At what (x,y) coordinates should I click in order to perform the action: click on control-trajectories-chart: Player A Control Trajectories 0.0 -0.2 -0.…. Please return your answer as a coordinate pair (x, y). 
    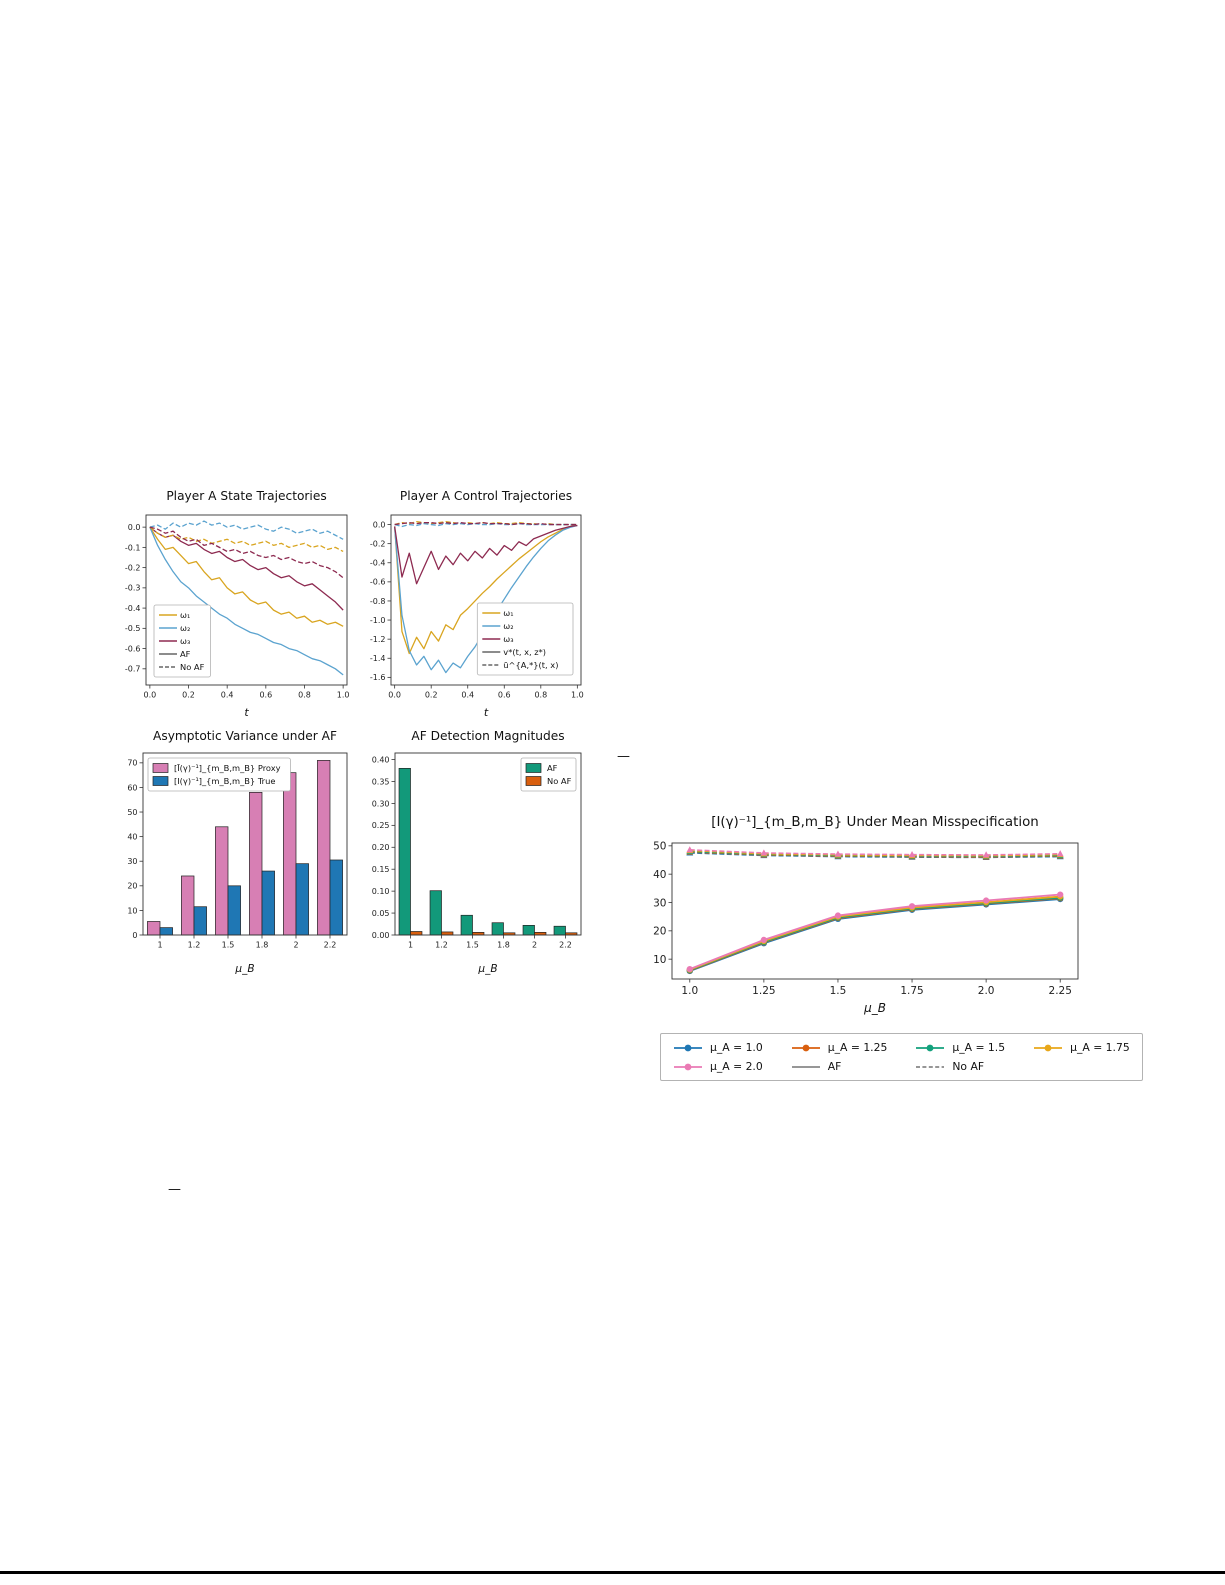
    Looking at the image, I should click on (472, 603).